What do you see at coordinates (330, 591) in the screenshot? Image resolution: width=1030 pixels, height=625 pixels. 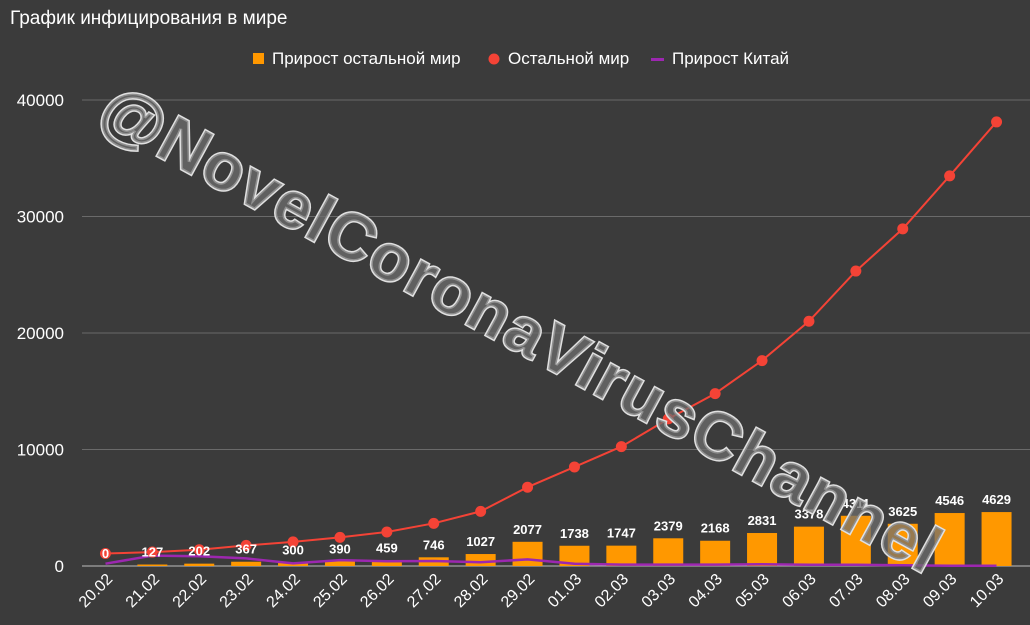 I see `x-tick-label: 25.02` at bounding box center [330, 591].